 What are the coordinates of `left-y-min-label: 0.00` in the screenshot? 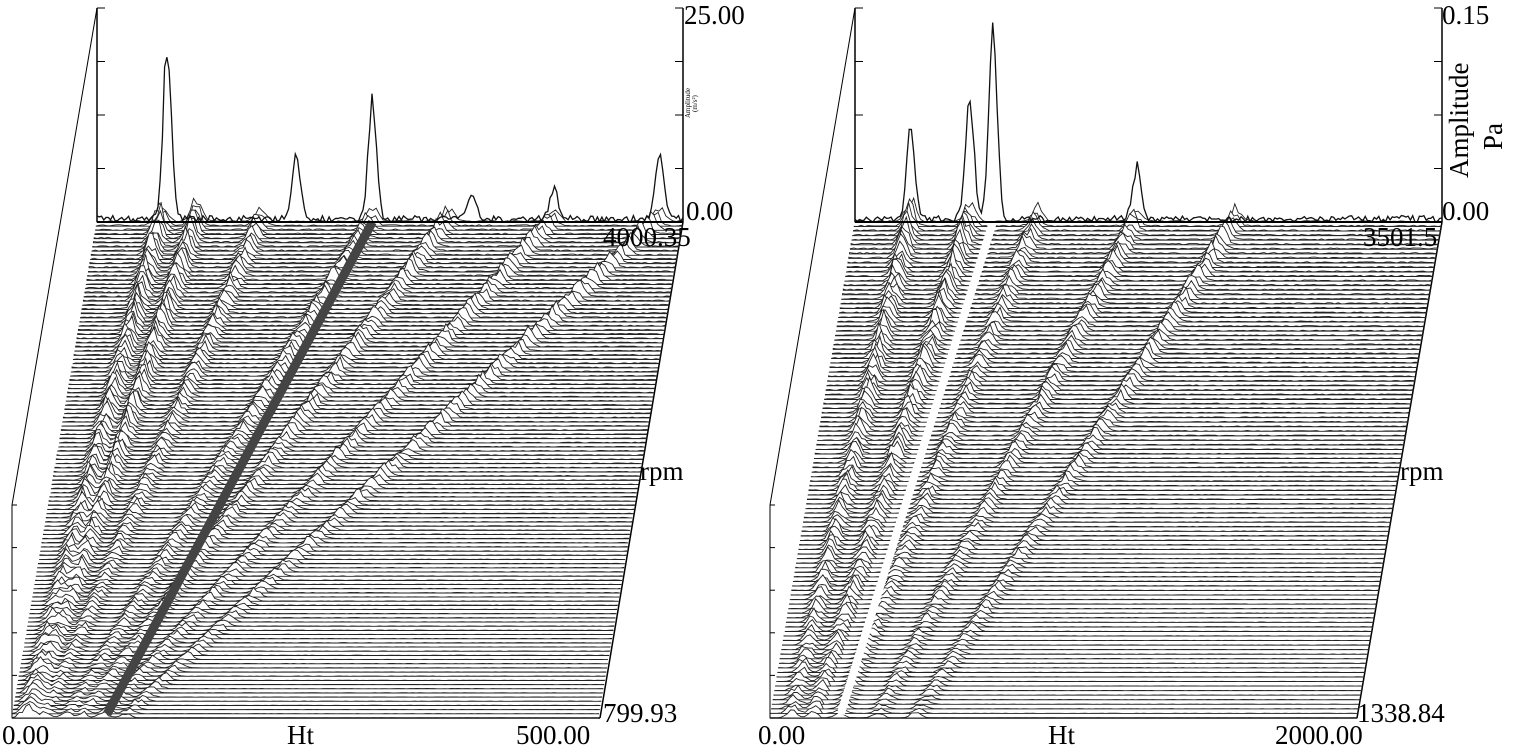 It's located at (710, 211).